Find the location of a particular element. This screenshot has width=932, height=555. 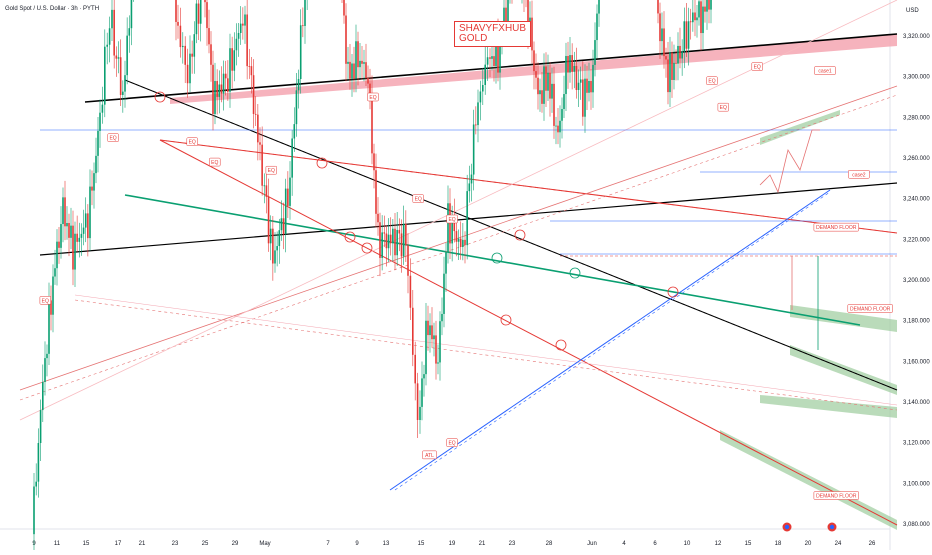

x-tick-label: 26 is located at coordinates (872, 544).